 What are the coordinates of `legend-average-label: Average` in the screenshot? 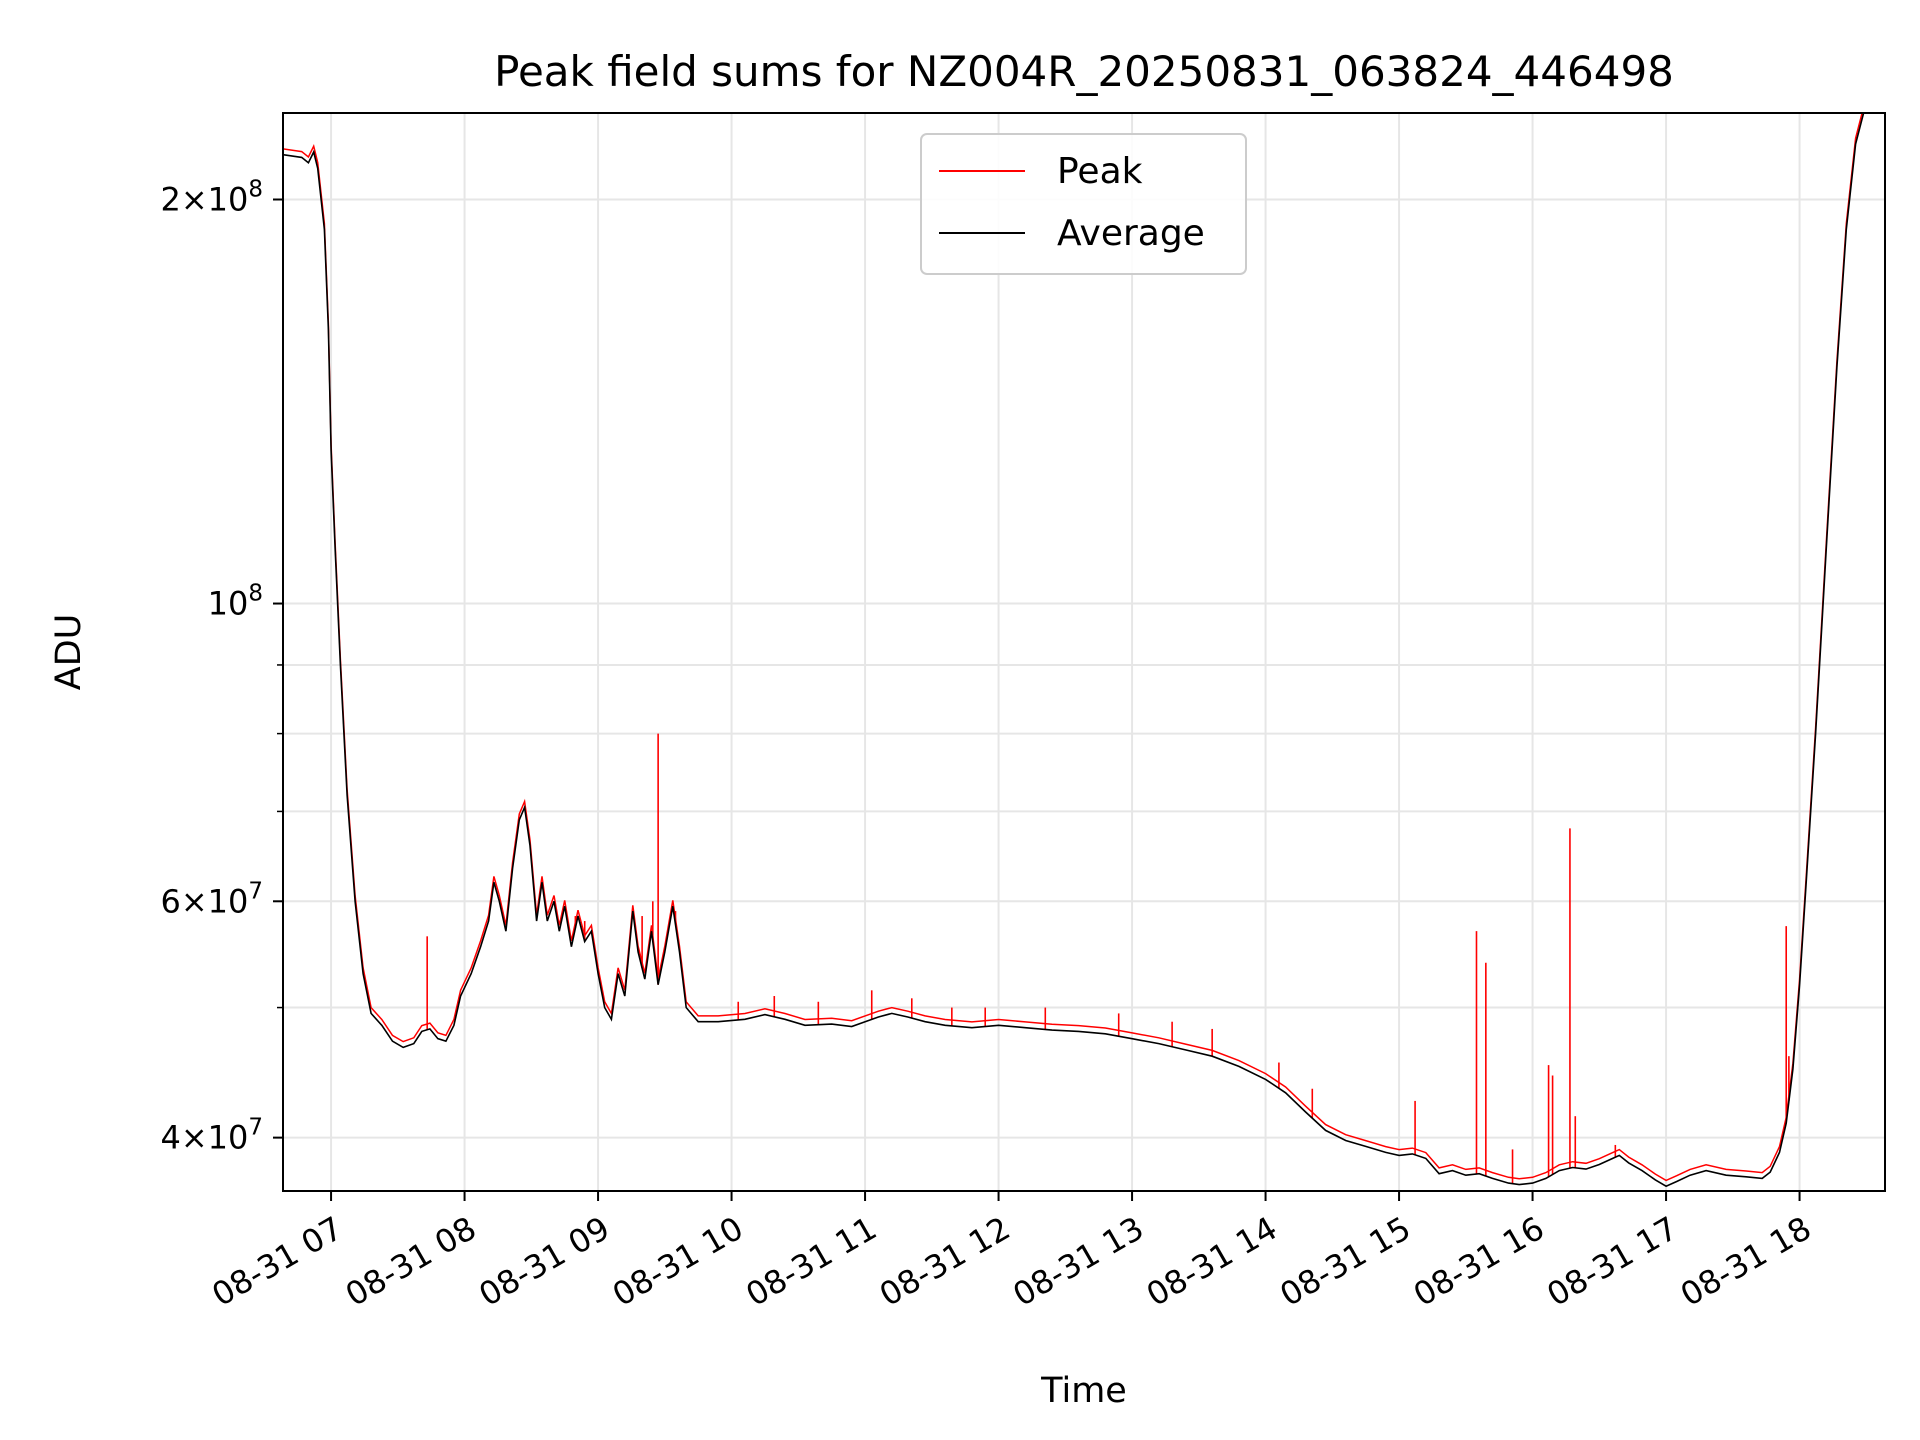 It's located at (1131, 233).